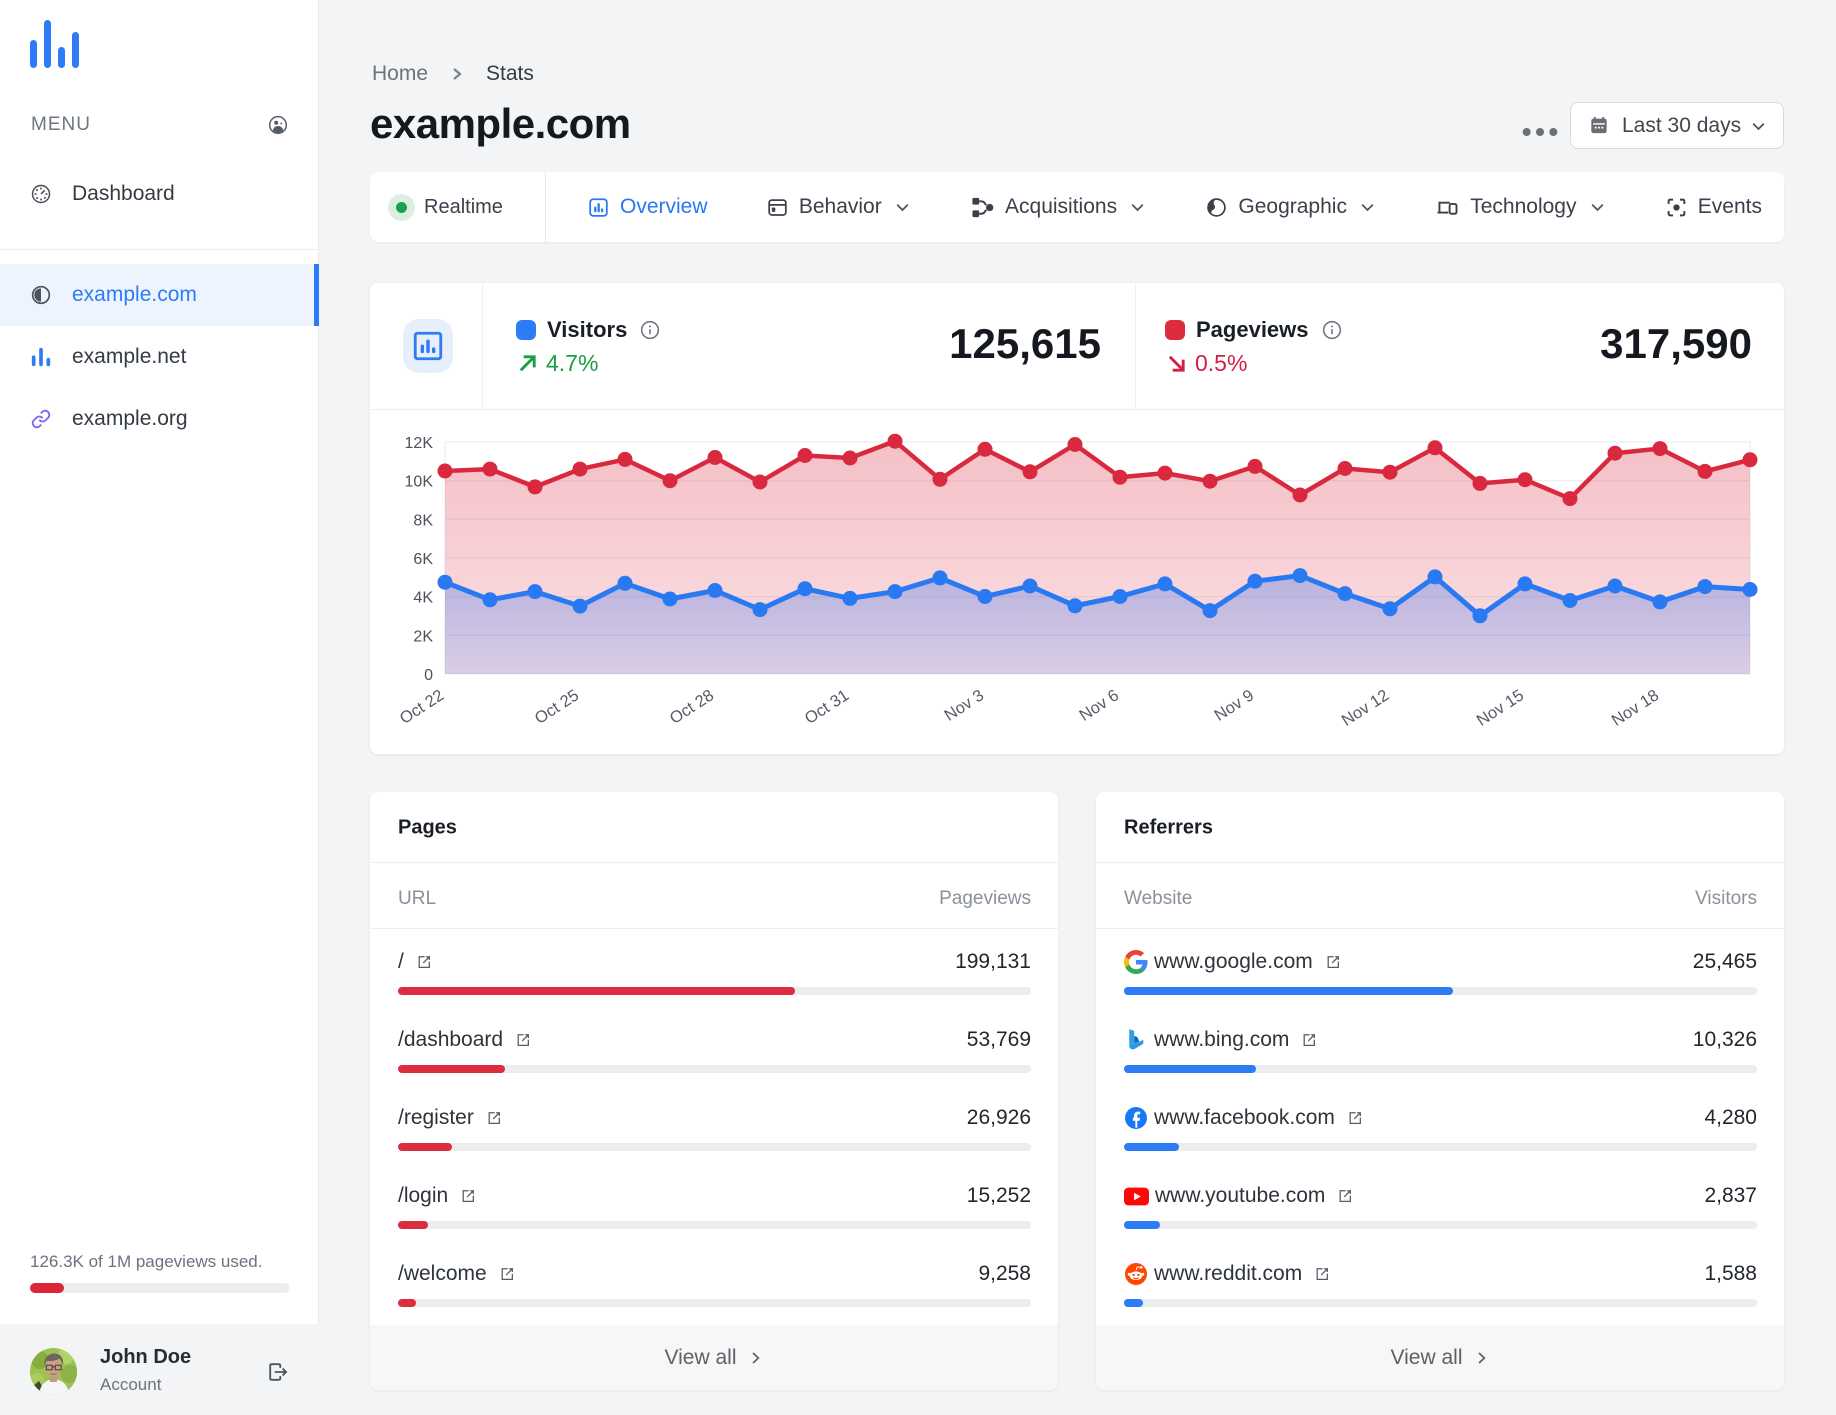  I want to click on svg-text: Nov 18, so click(1636, 708).